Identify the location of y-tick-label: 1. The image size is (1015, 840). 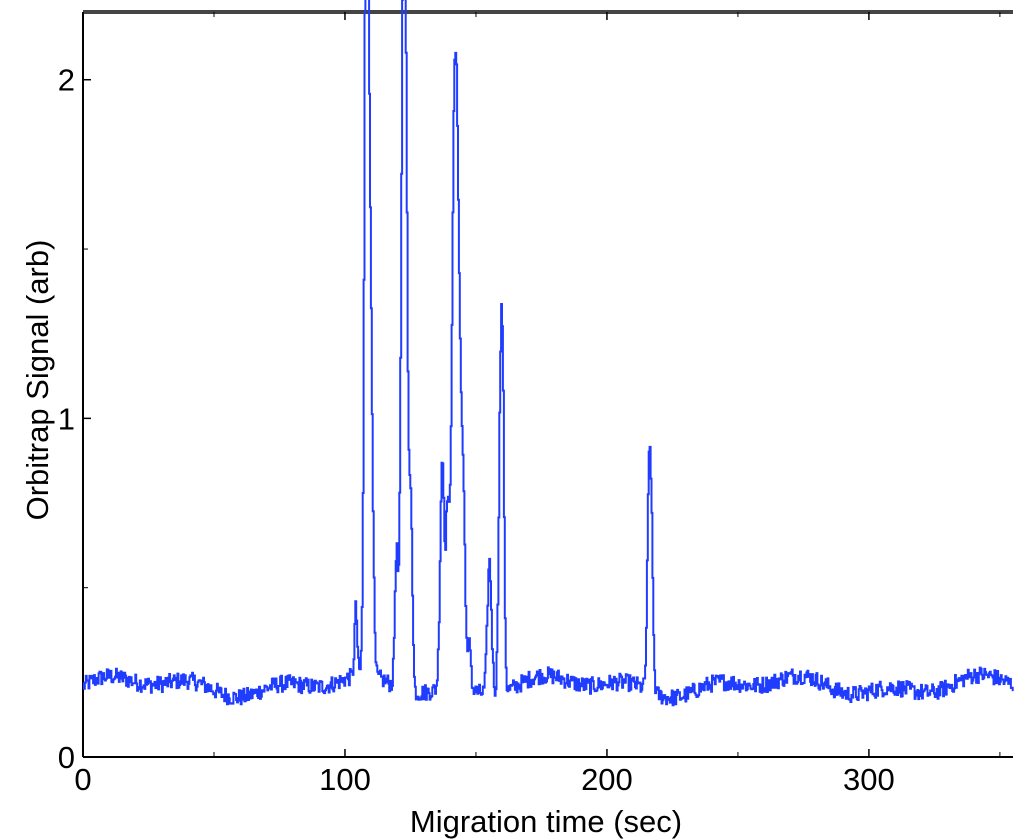
(66, 418).